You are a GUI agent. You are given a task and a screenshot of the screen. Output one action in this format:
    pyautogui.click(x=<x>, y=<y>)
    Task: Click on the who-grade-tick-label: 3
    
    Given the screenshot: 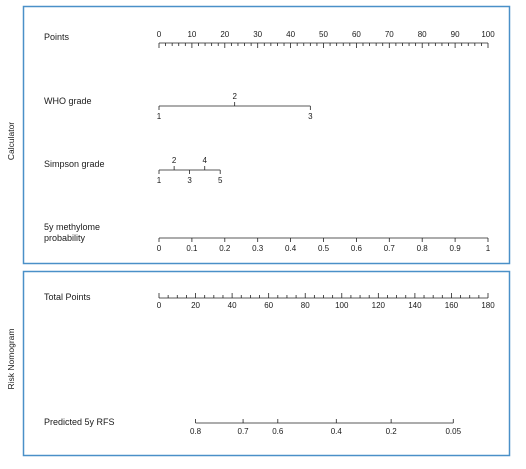 What is the action you would take?
    pyautogui.click(x=310, y=116)
    